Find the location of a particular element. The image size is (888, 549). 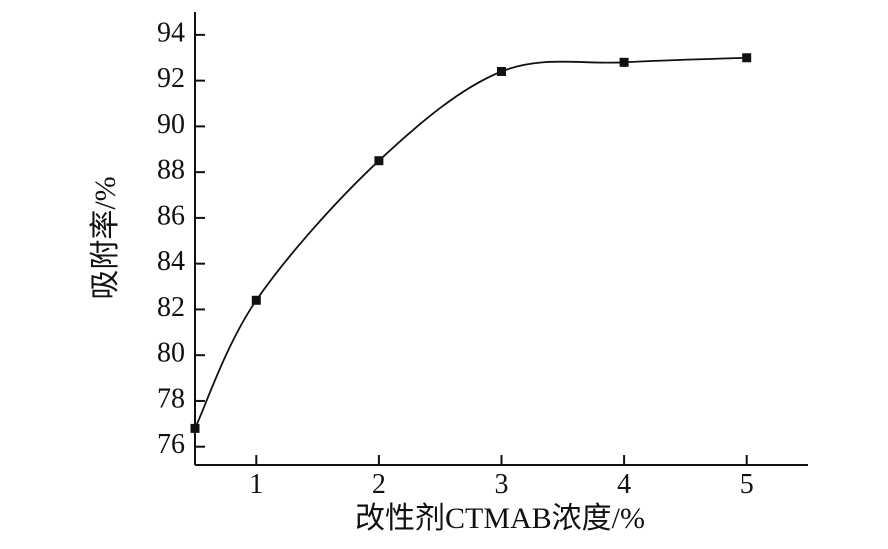

y-tick-label: 94 is located at coordinates (171, 32).